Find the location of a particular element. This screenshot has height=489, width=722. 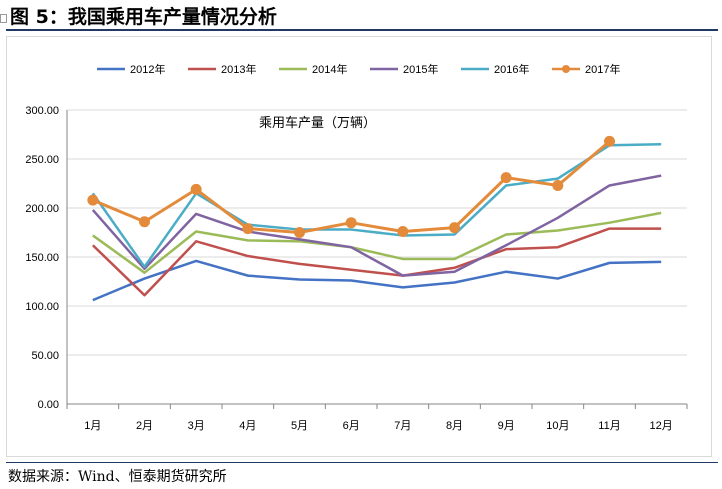

corner-marker is located at coordinates (3, 18).